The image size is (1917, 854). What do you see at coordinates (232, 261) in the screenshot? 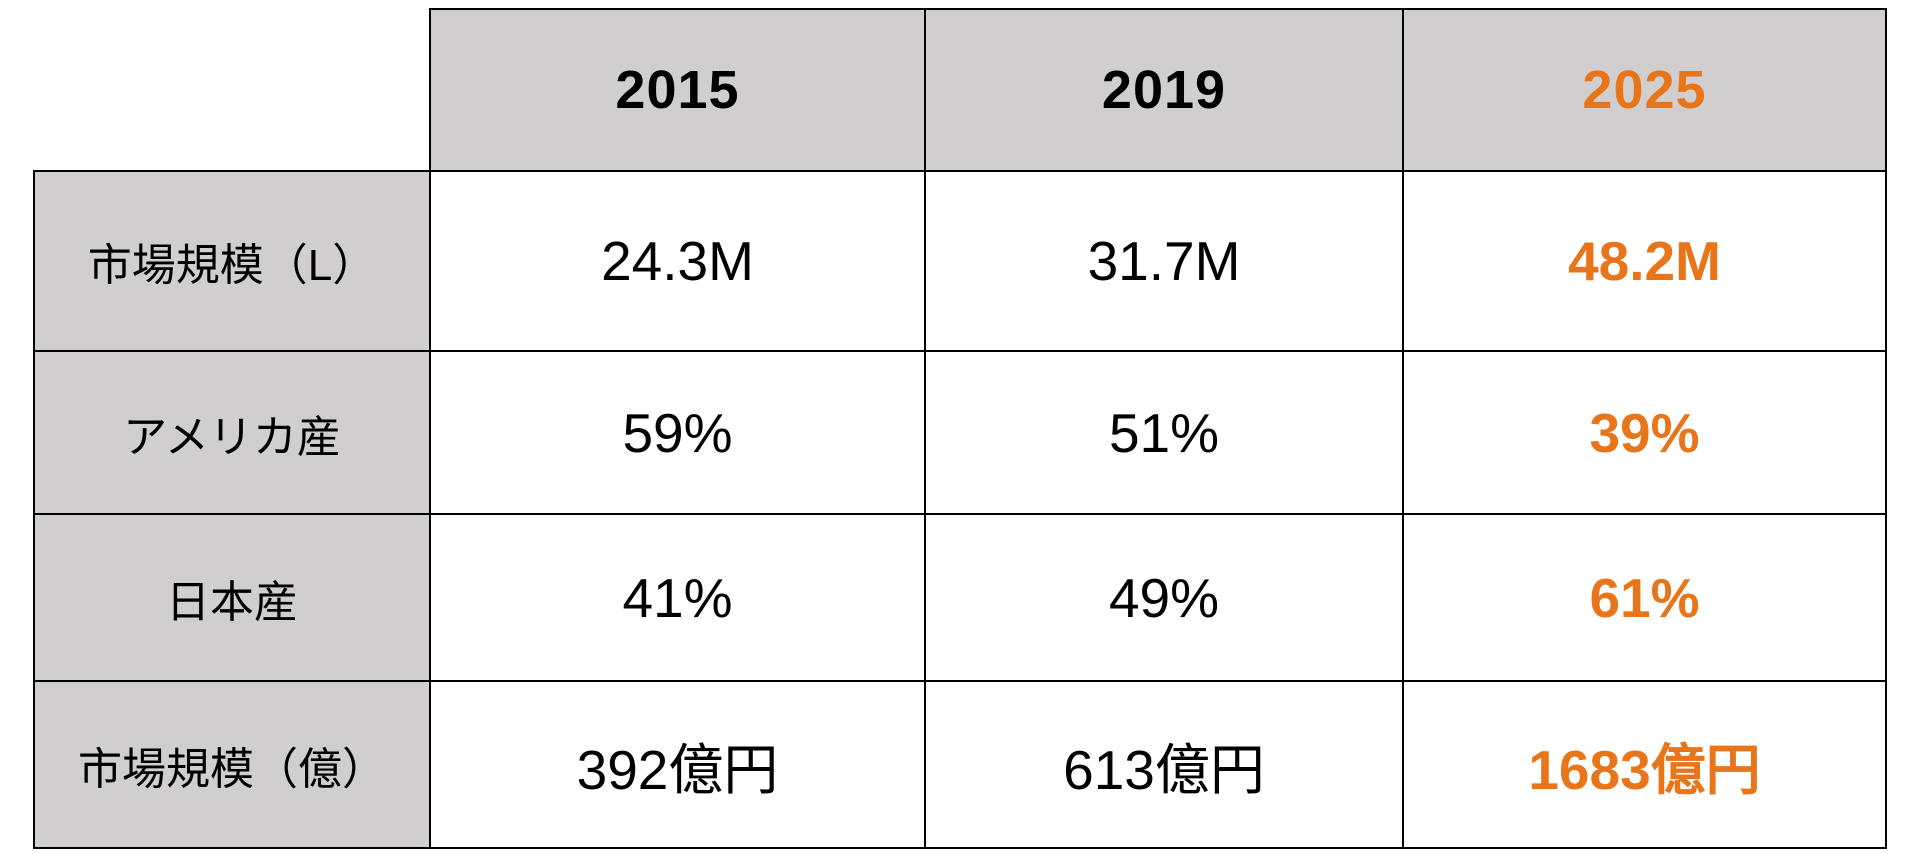
I see `row-label-market-size-liters: 市場規模（L）` at bounding box center [232, 261].